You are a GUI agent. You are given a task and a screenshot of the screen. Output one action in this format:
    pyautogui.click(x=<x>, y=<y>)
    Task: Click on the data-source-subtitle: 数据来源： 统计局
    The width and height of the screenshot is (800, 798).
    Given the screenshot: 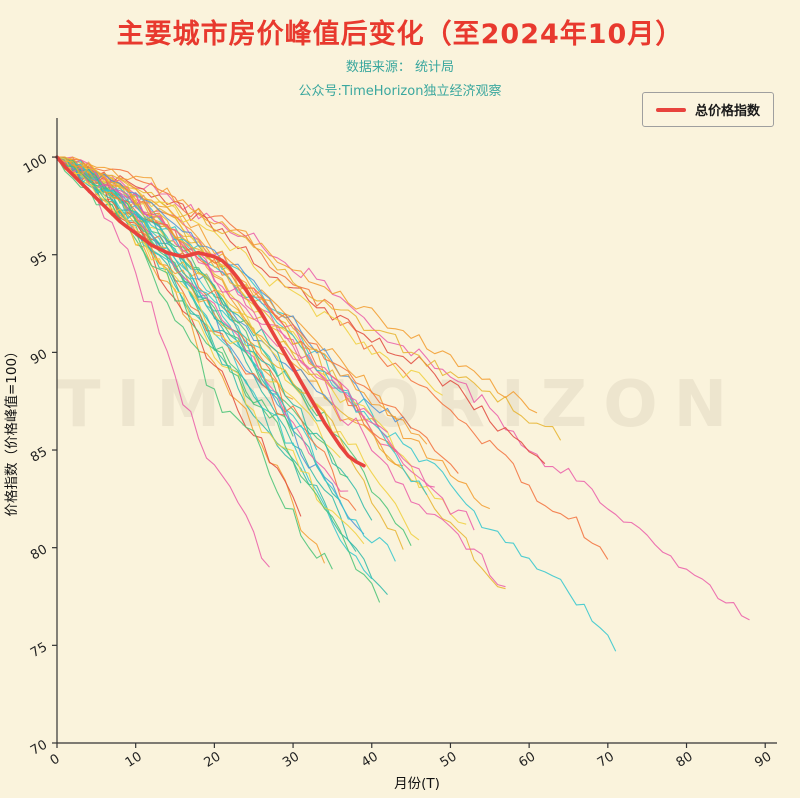 What is the action you would take?
    pyautogui.click(x=400, y=67)
    